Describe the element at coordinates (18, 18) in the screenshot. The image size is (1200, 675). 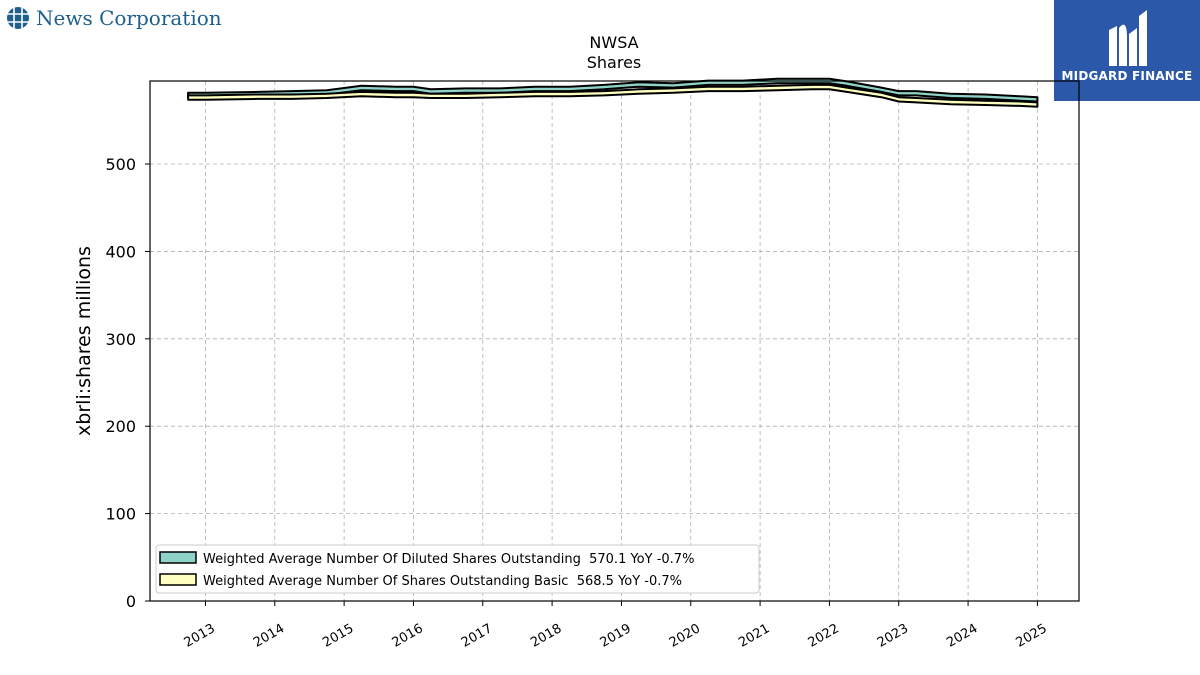
I see `globe-grid-icon` at that location.